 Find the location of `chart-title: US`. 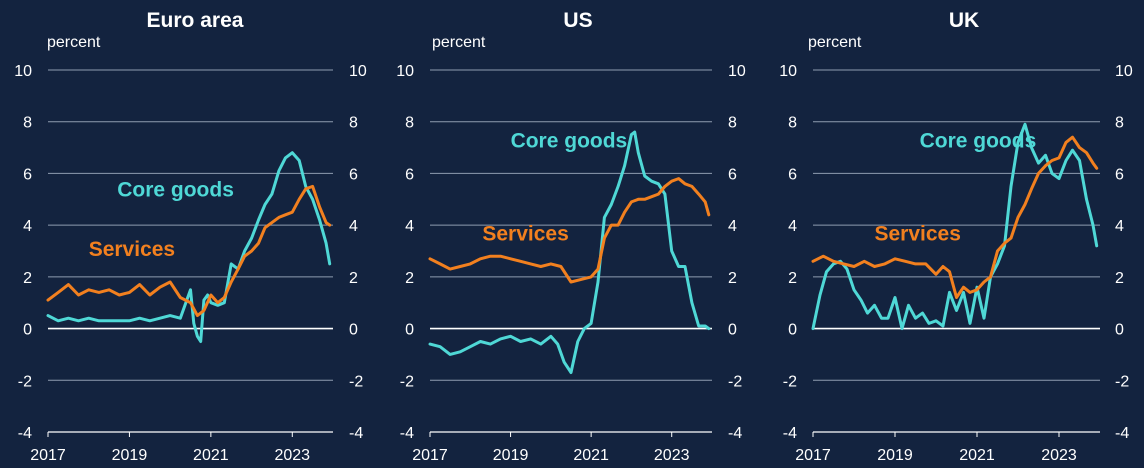

chart-title: US is located at coordinates (577, 20).